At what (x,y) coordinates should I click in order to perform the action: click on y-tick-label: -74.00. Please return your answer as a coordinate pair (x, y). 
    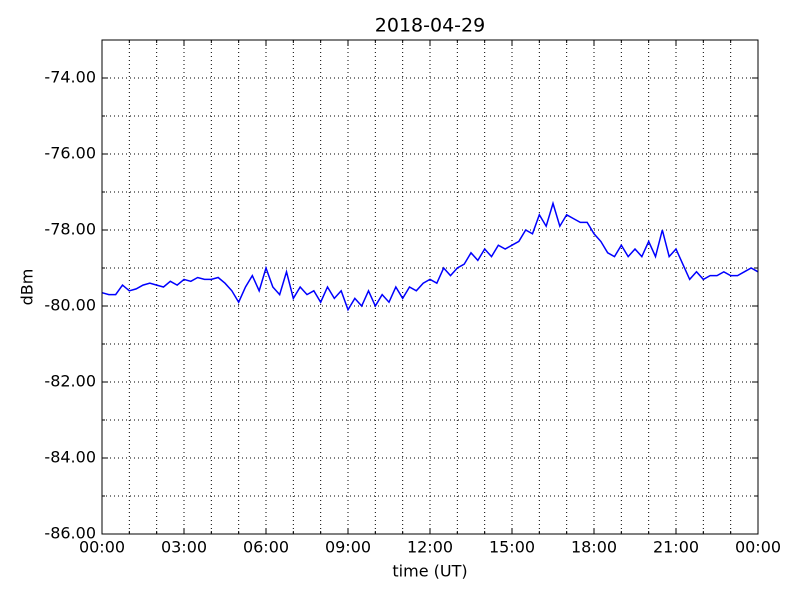
    Looking at the image, I should click on (70, 77).